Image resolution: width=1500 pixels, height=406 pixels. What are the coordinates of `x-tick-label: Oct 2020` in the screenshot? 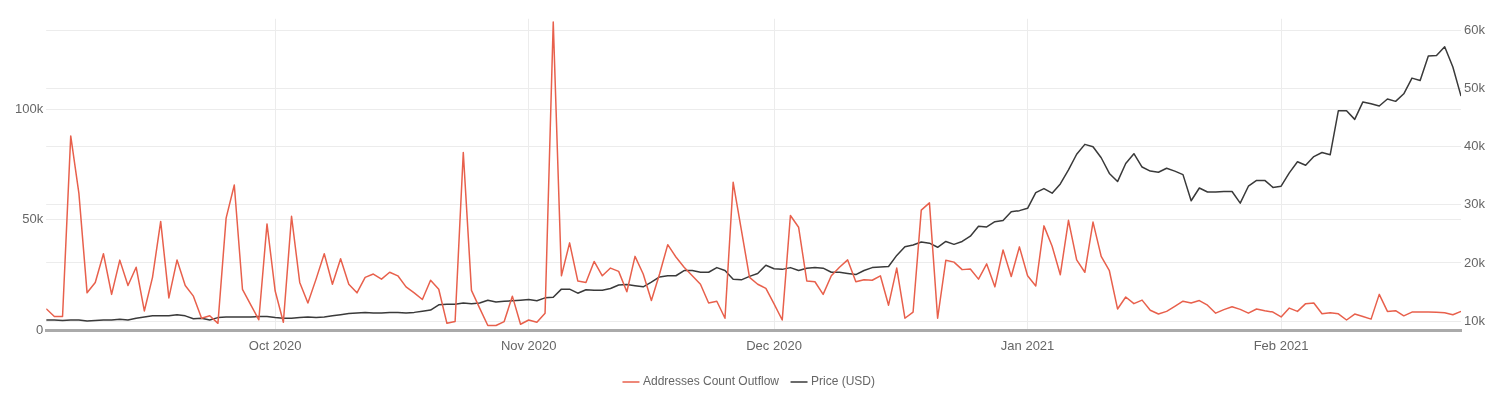 It's located at (275, 345).